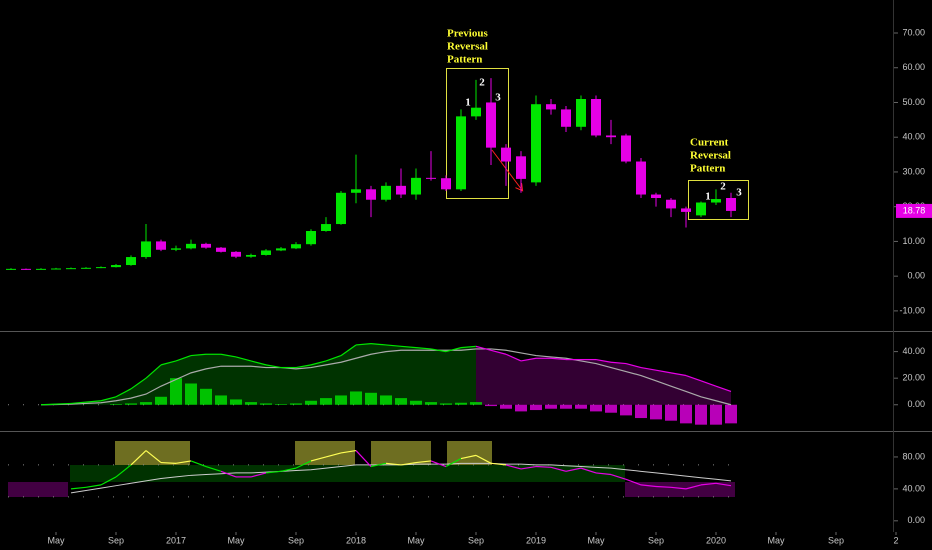  Describe the element at coordinates (325, 453) in the screenshot. I see `zone-box` at that location.